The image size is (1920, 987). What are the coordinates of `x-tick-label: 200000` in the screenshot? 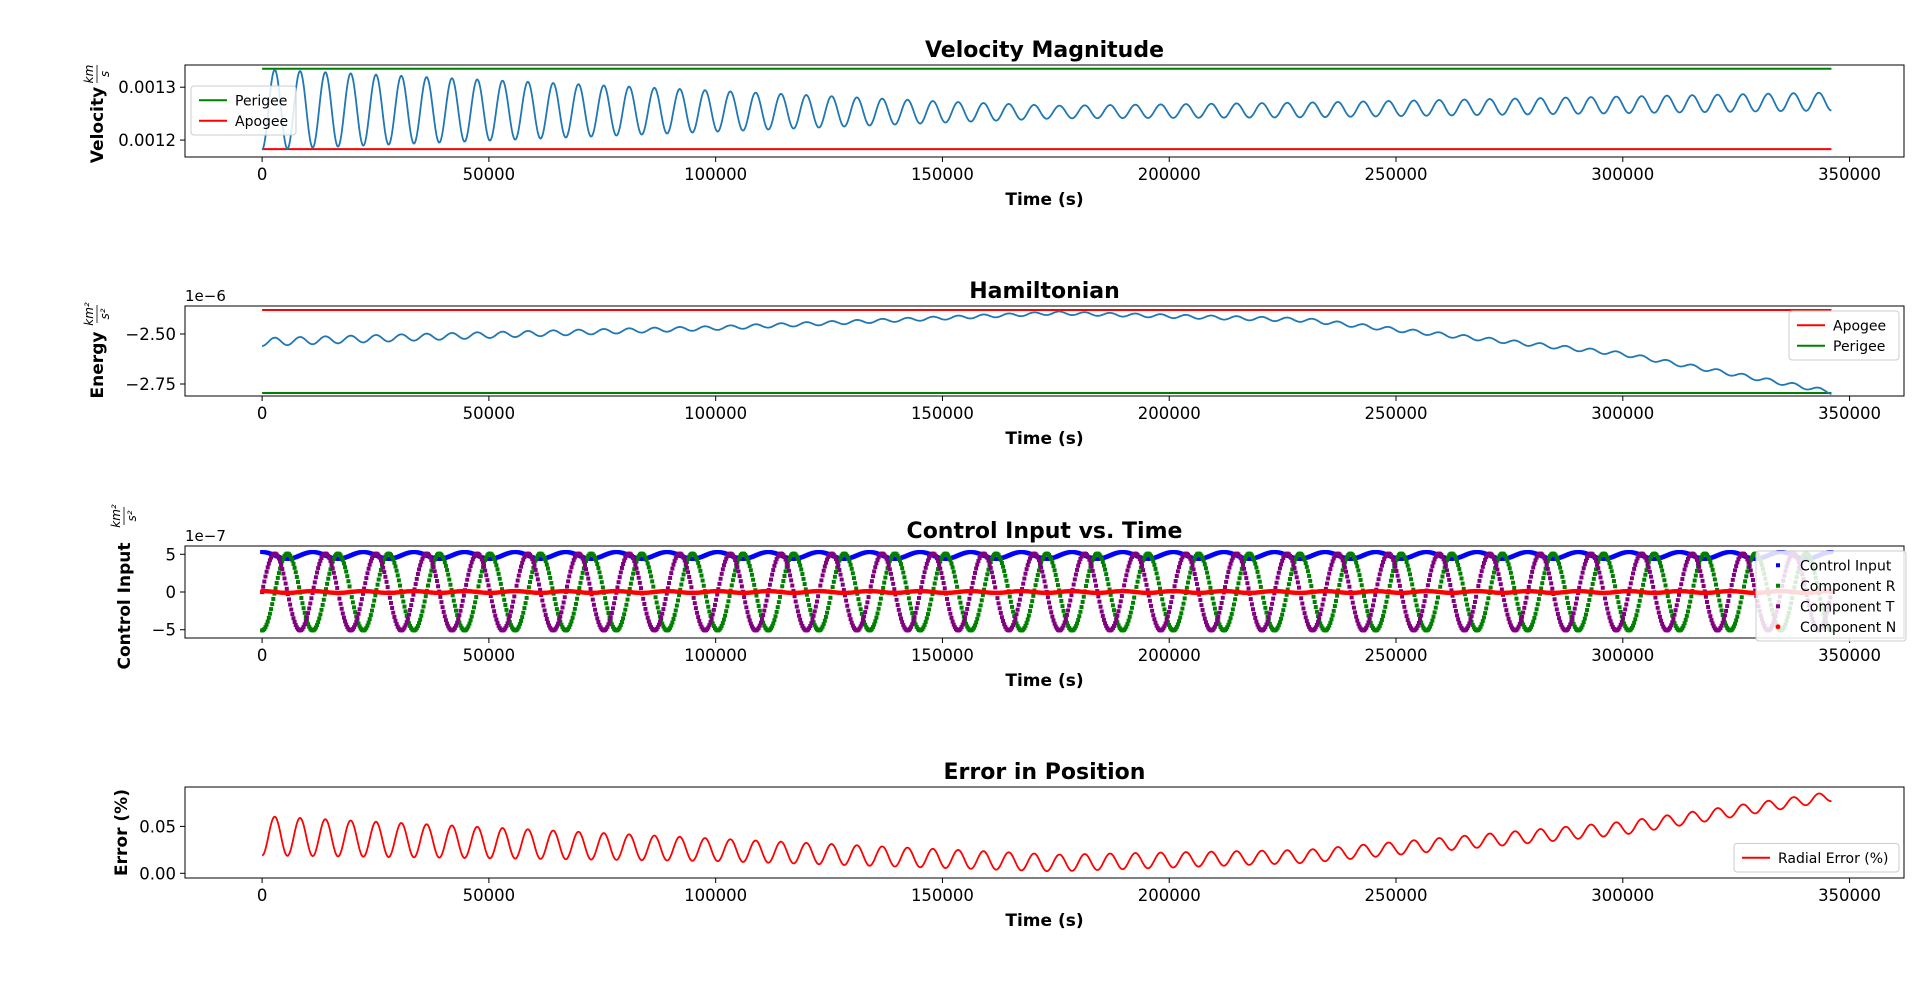 It's located at (1169, 413).